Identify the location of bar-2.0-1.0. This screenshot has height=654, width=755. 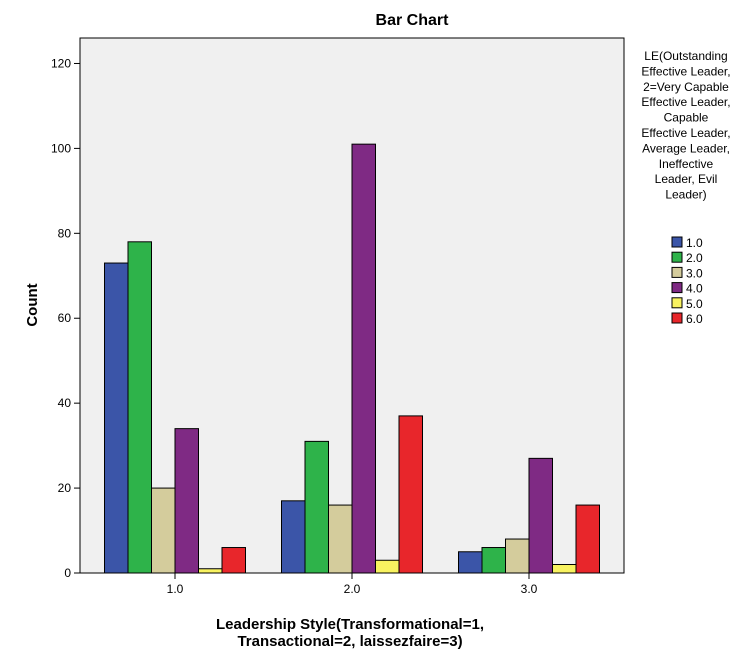
(139, 407).